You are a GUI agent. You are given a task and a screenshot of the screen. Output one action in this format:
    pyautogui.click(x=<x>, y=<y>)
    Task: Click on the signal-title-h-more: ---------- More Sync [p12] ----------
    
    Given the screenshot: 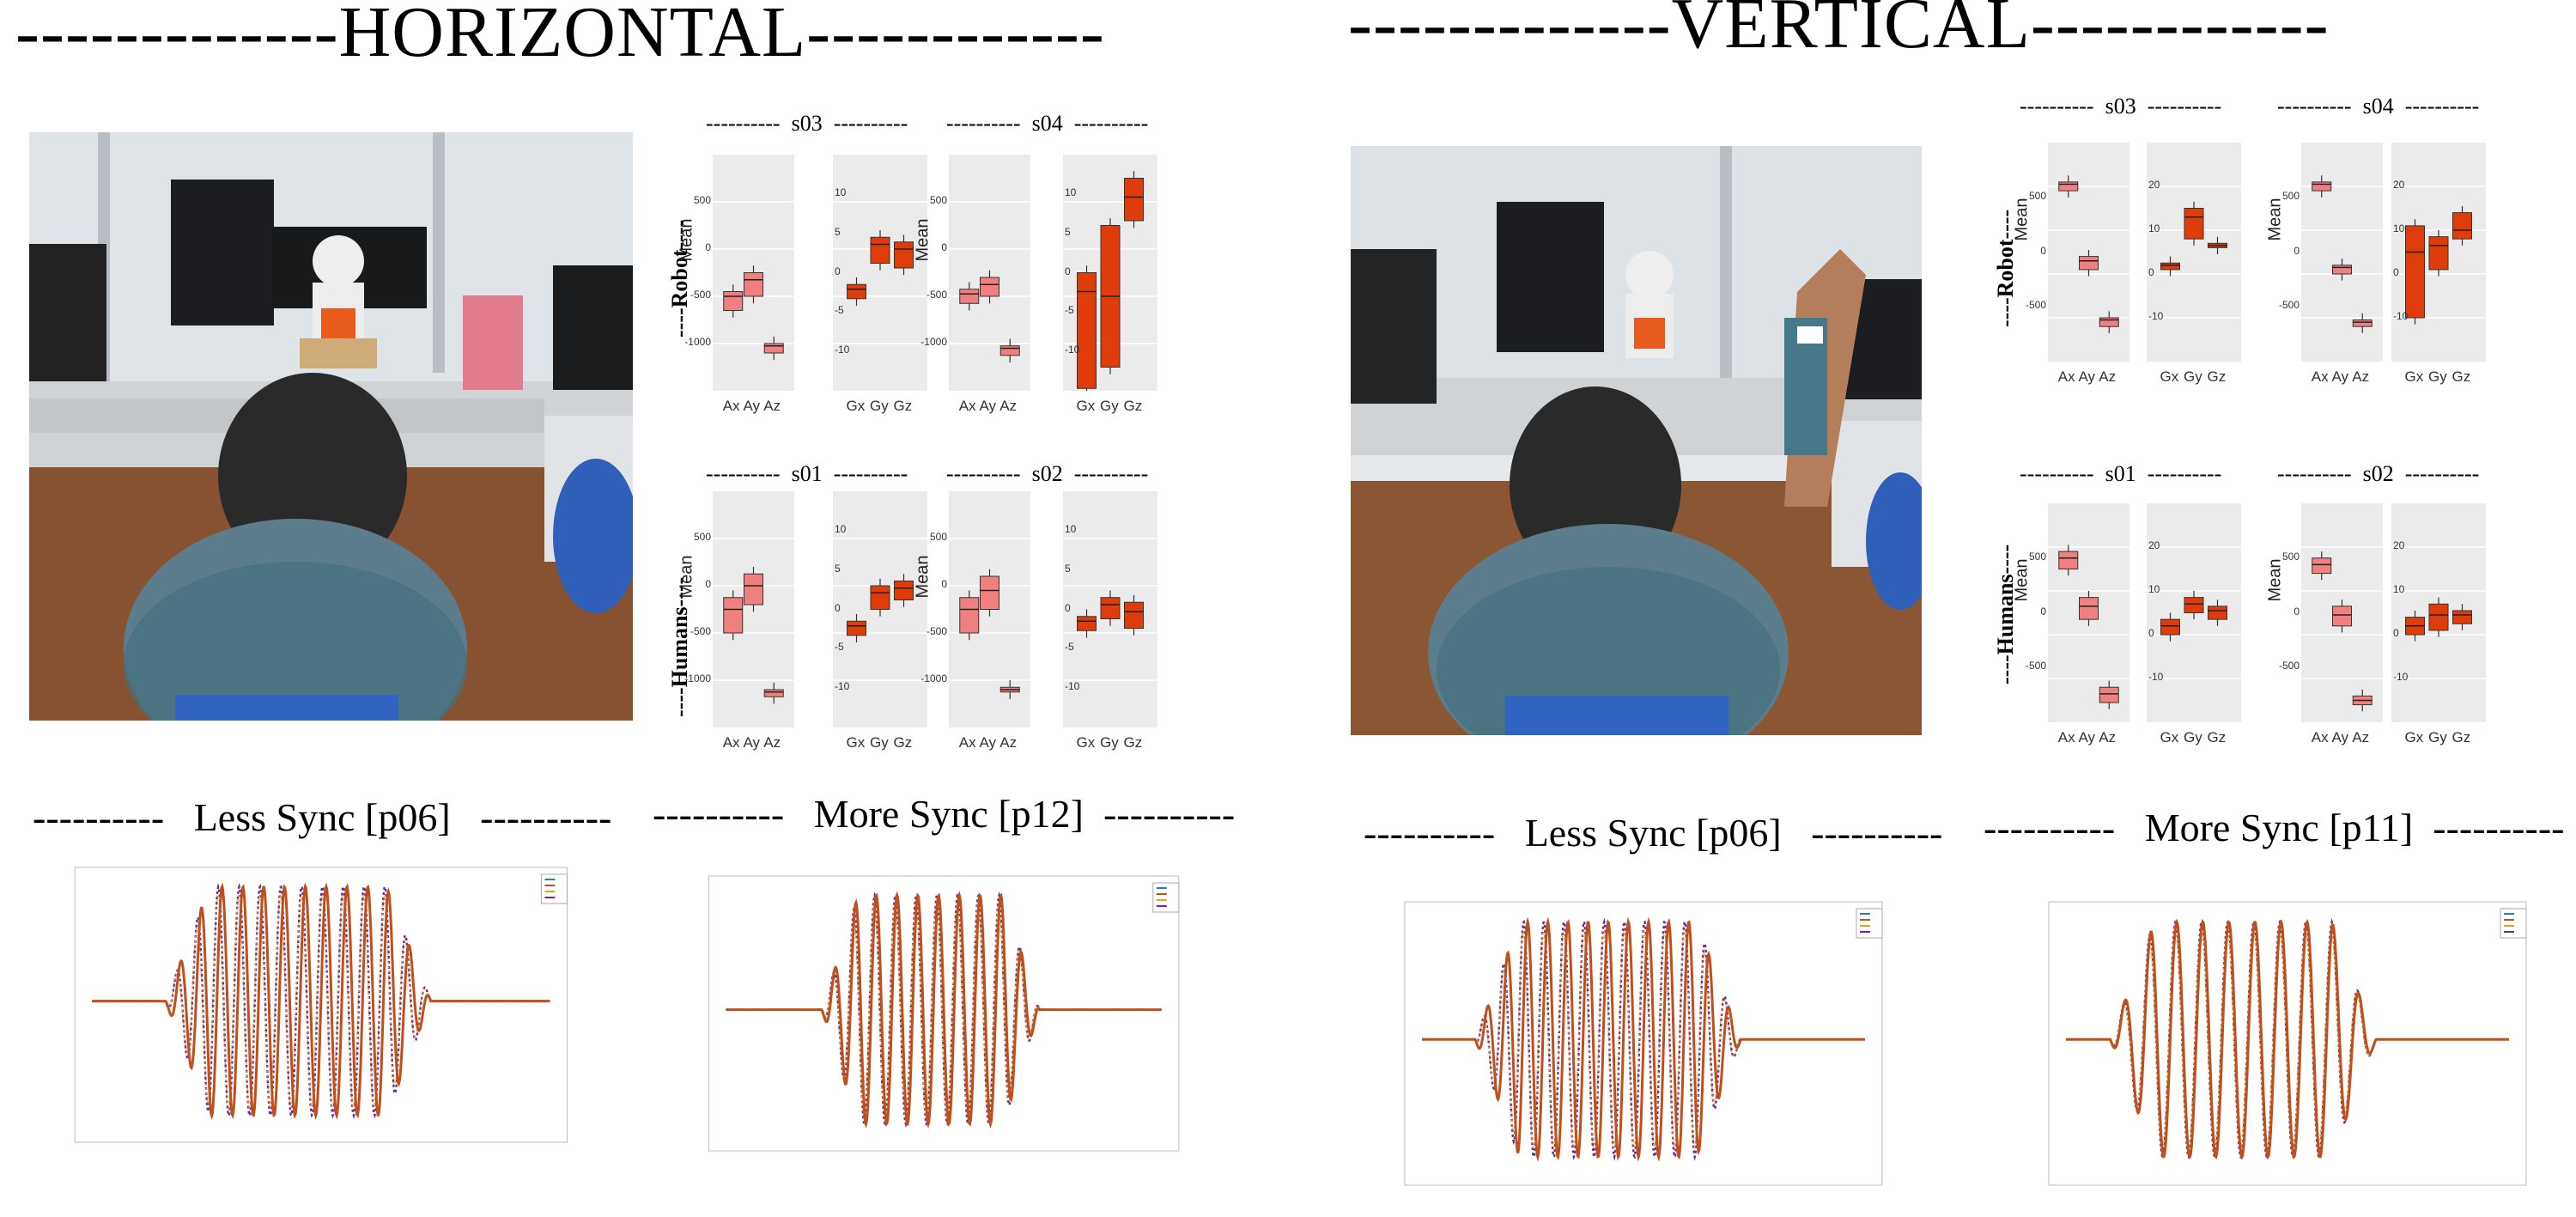 What is the action you would take?
    pyautogui.click(x=944, y=814)
    